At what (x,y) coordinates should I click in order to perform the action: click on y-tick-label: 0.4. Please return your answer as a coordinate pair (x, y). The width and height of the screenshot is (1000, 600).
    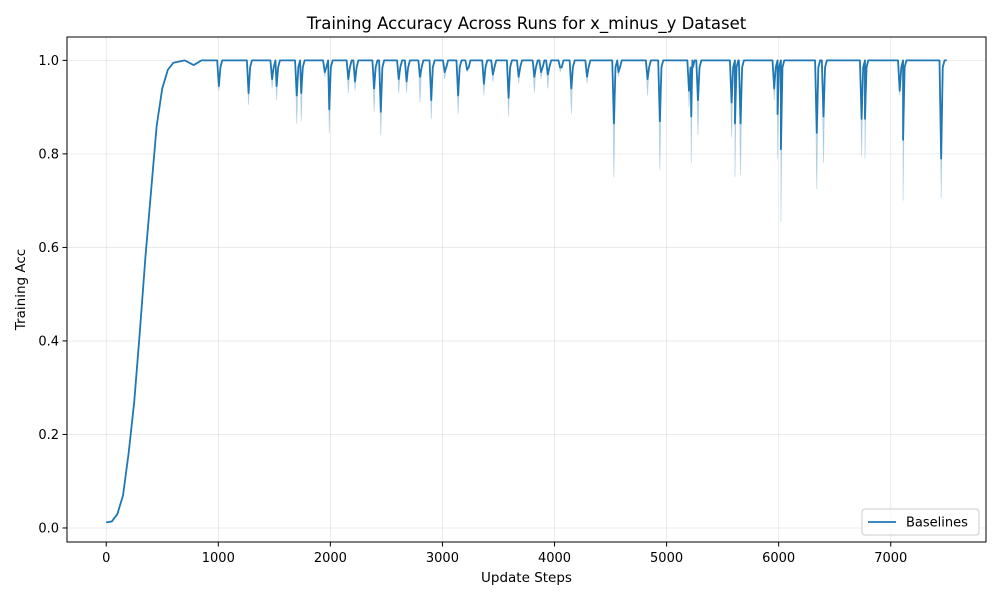
    Looking at the image, I should click on (48, 341).